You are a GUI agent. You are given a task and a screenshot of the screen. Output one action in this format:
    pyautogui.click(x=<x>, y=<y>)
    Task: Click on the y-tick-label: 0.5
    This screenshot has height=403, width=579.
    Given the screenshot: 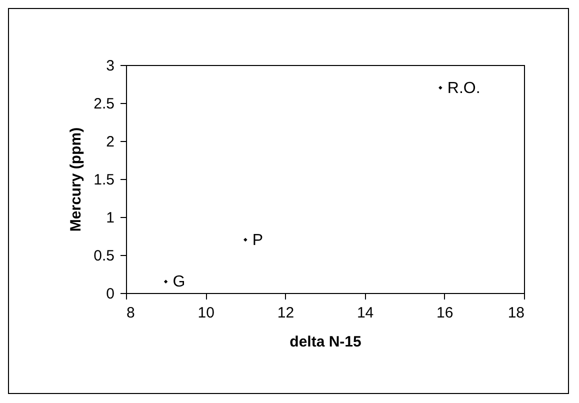 What is the action you would take?
    pyautogui.click(x=104, y=256)
    